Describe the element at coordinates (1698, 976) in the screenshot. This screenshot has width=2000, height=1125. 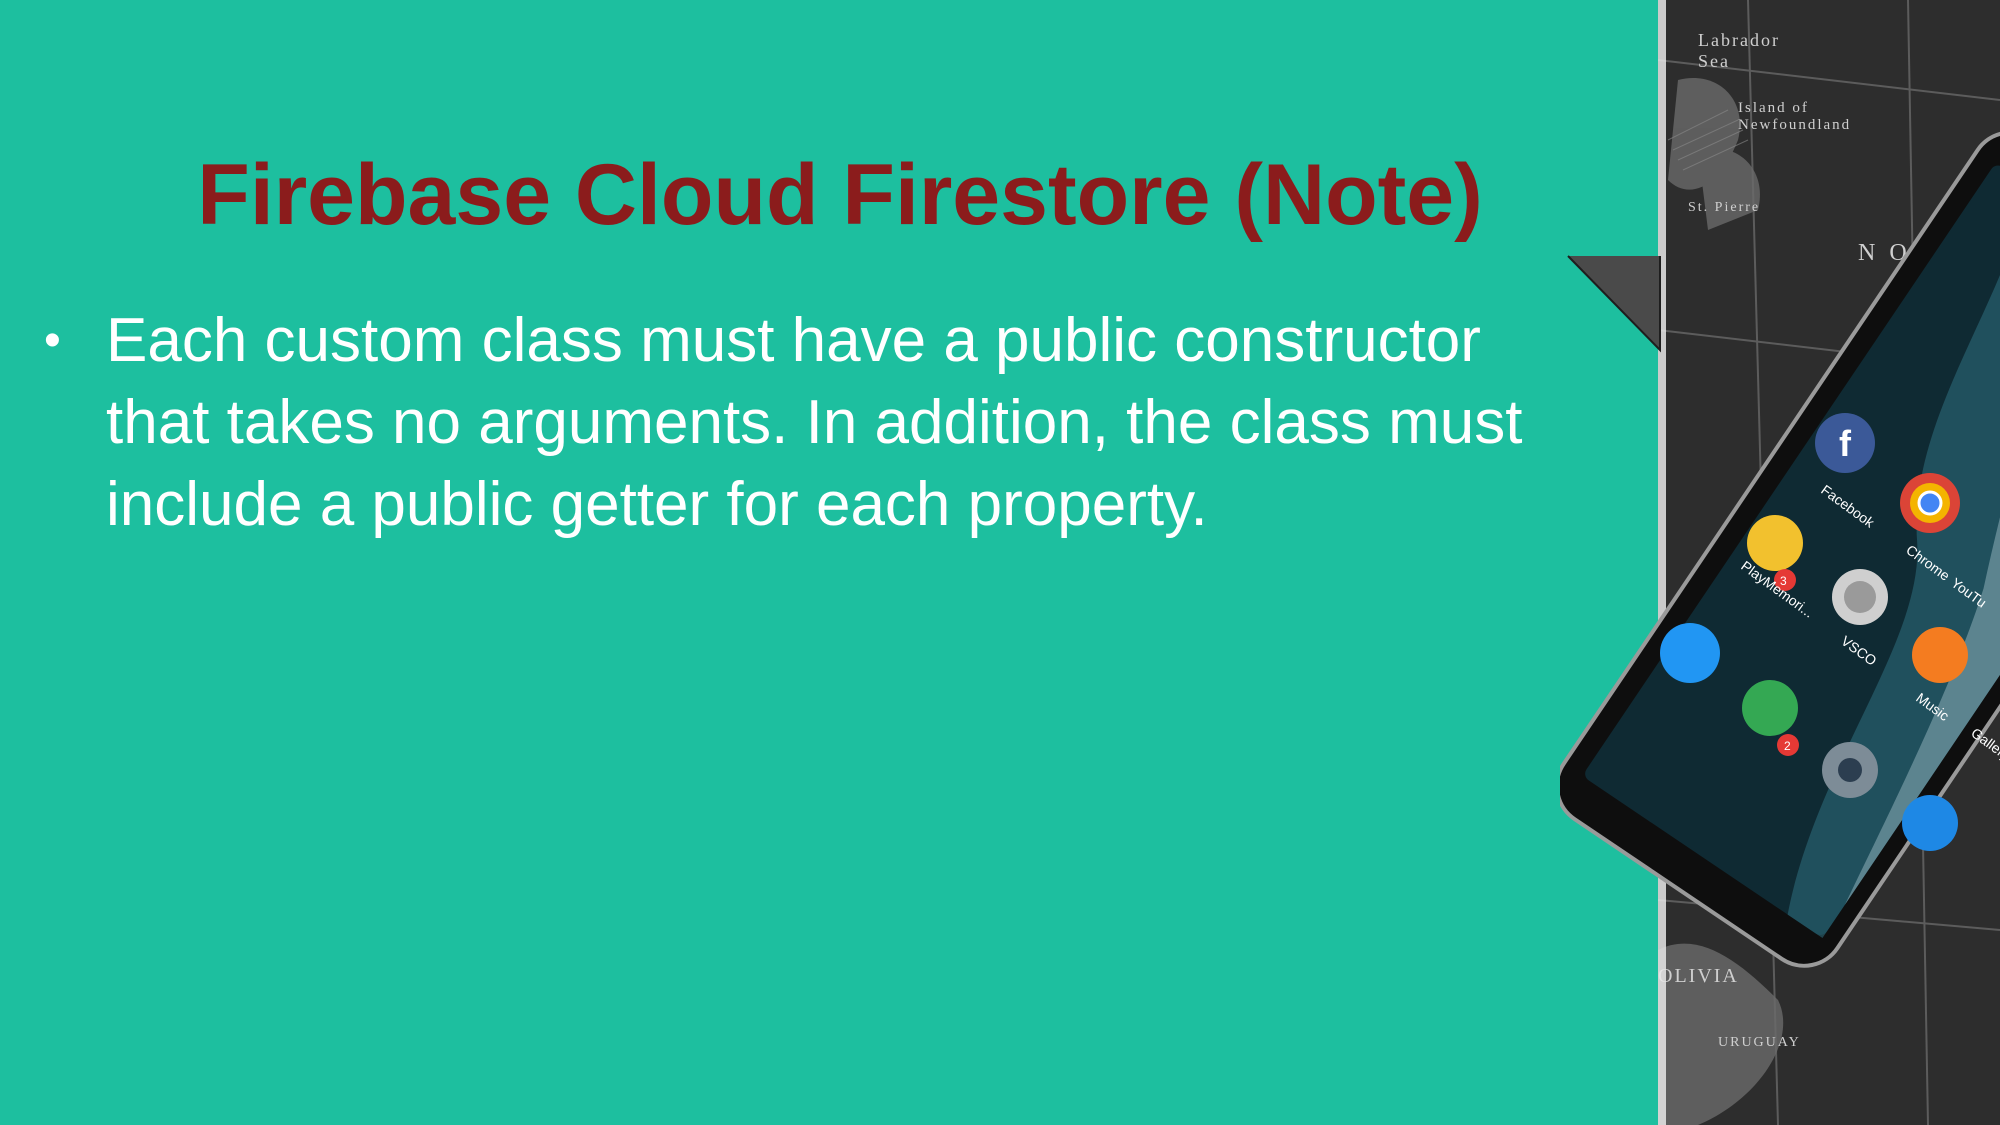
I see `map-label-olivia: OLIVIA` at that location.